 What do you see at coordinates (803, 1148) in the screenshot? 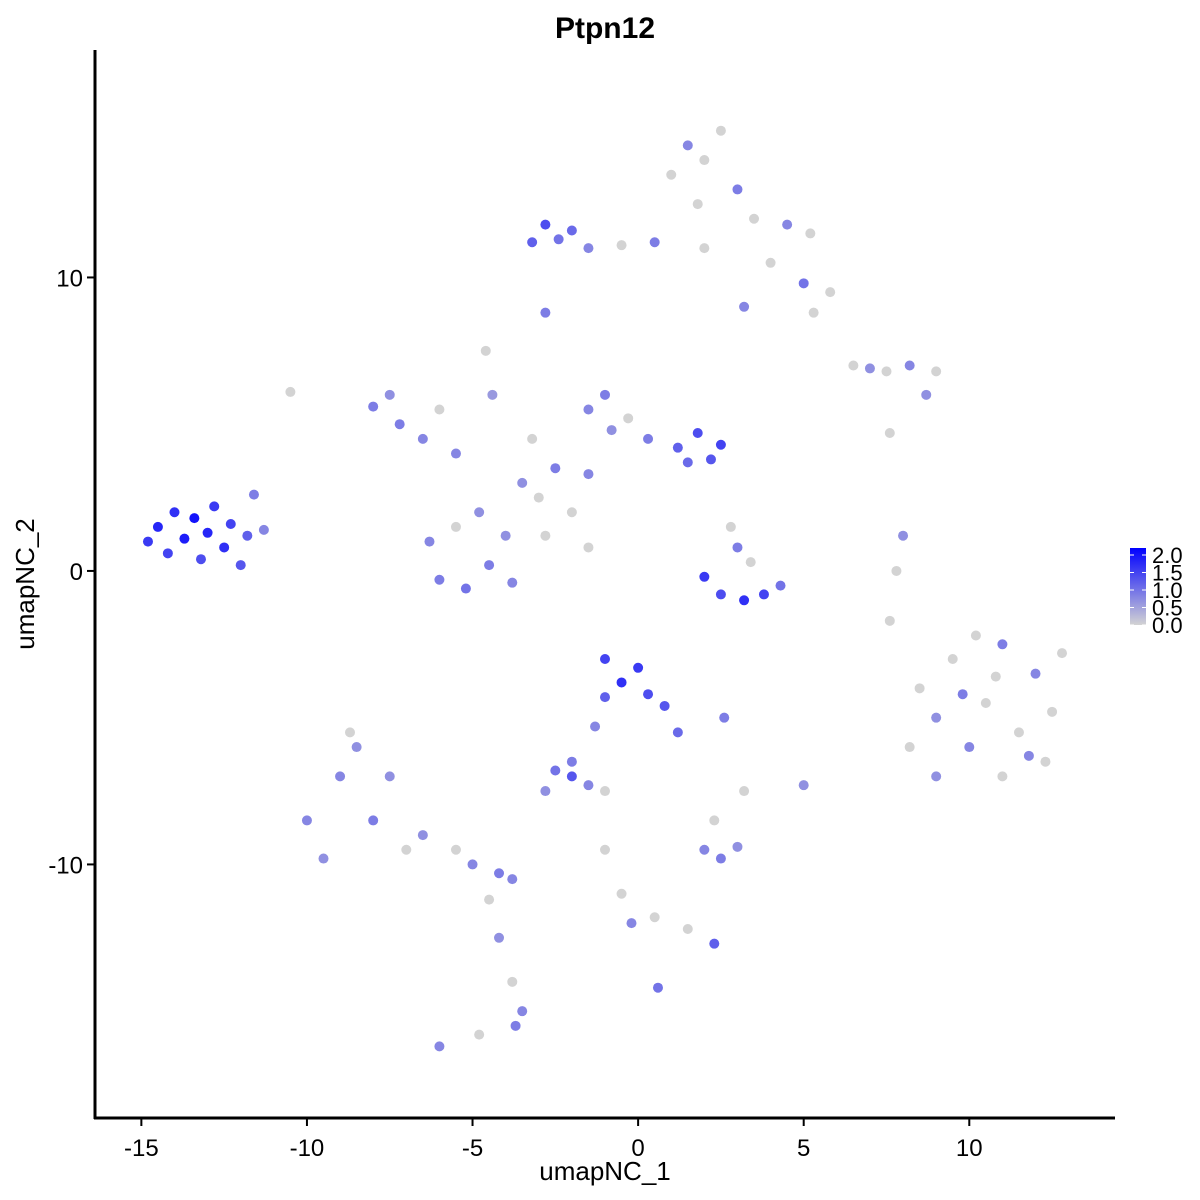
I see `x-tick-label: 5` at bounding box center [803, 1148].